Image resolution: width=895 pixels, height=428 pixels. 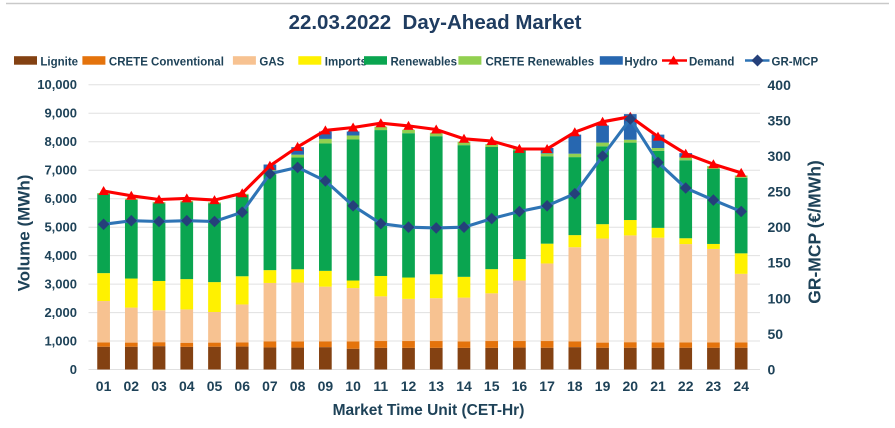 I want to click on svg-text: Demand, so click(x=711, y=63).